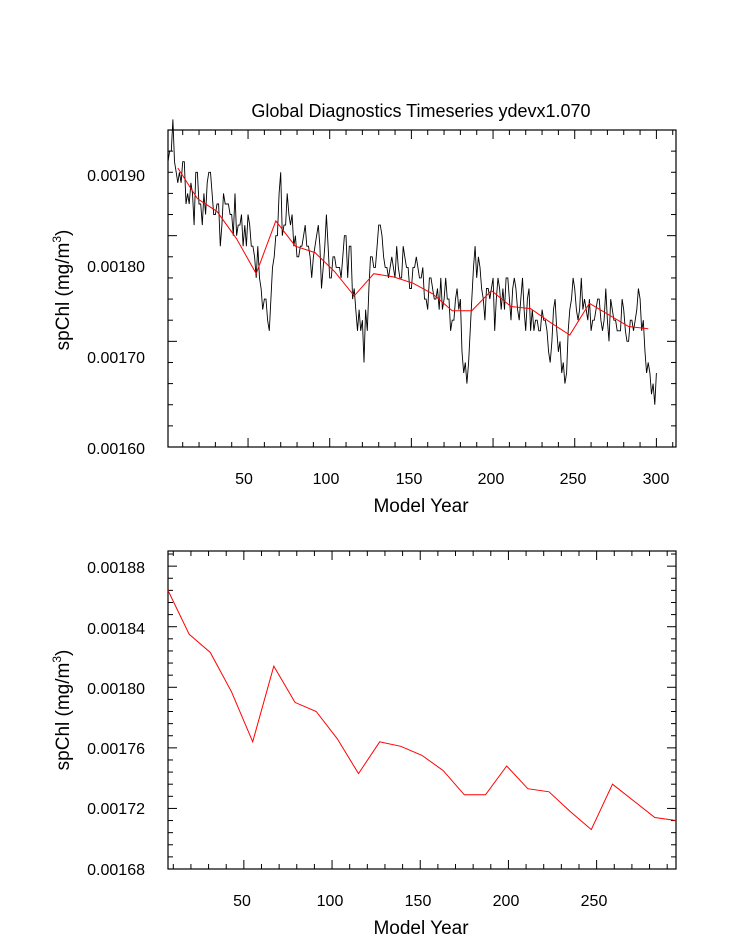  Describe the element at coordinates (421, 928) in the screenshot. I see `bottom-x-axis-label: Model Year` at that location.